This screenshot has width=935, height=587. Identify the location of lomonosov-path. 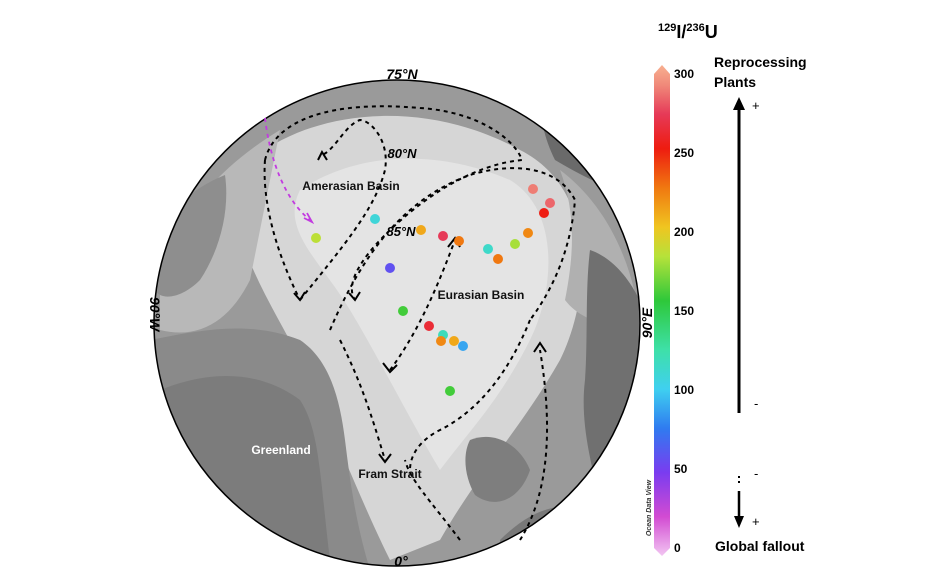
(453, 249).